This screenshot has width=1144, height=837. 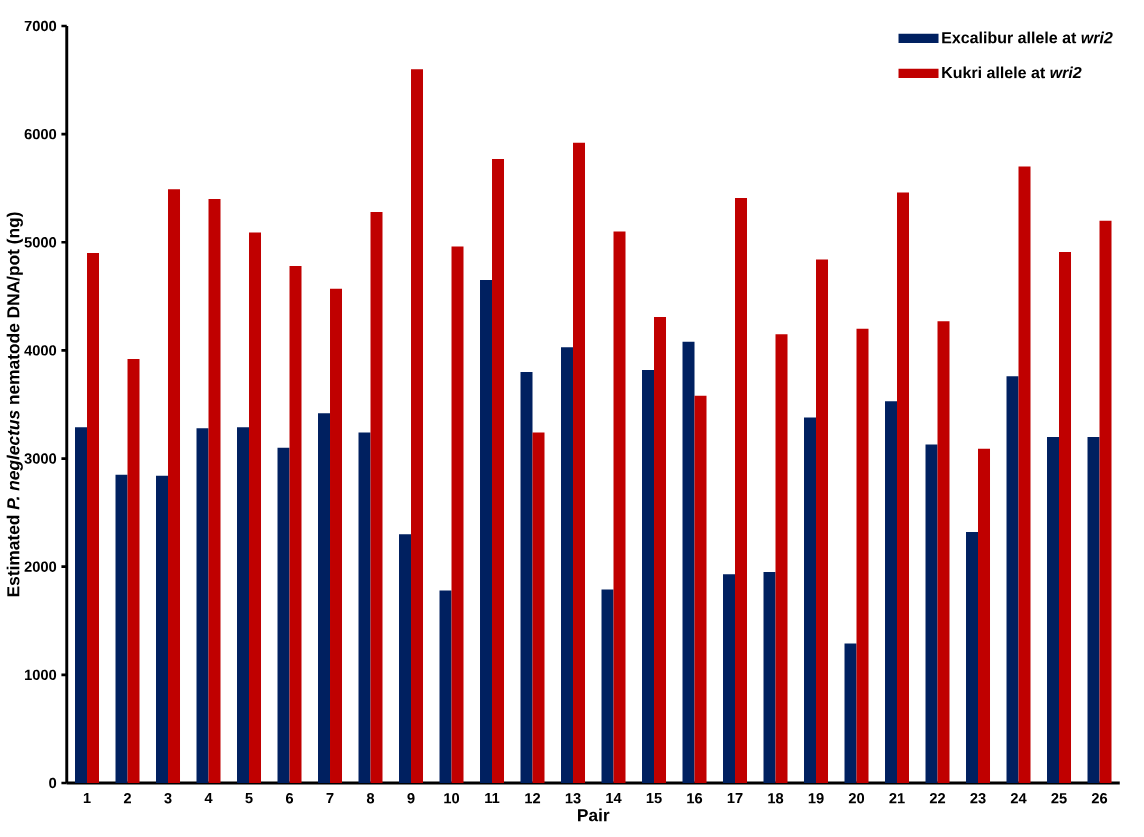 I want to click on x-tick-label: 13, so click(x=573, y=798).